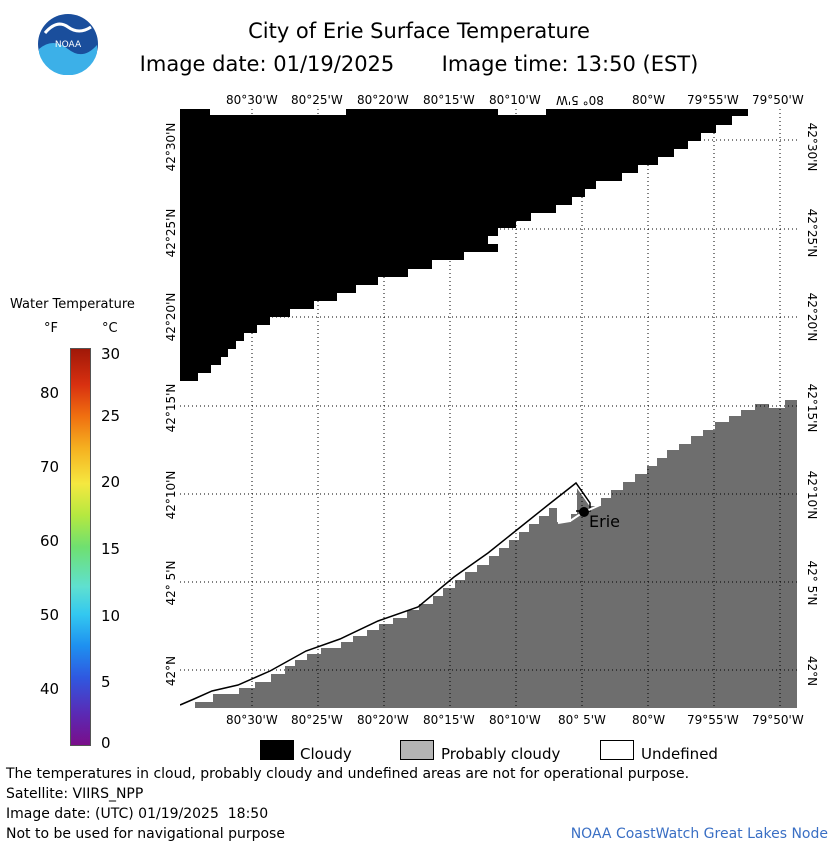 This screenshot has width=838, height=850. What do you see at coordinates (171, 233) in the screenshot?
I see `lat-tick-left: 42°25'N` at bounding box center [171, 233].